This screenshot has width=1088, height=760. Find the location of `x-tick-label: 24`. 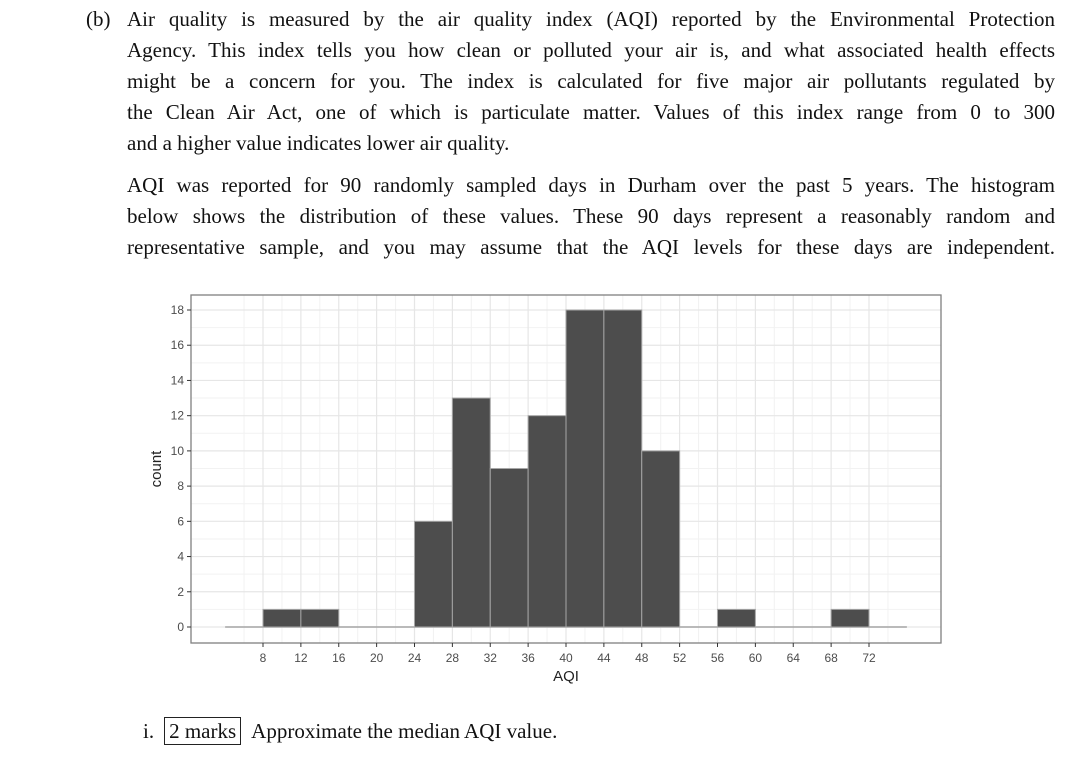

x-tick-label: 24 is located at coordinates (415, 658).